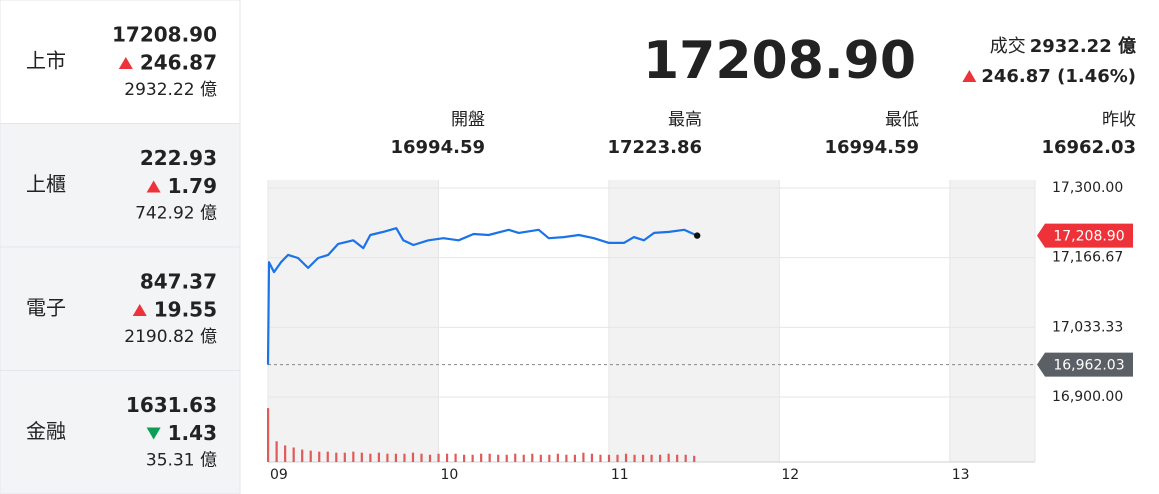 Image resolution: width=1159 pixels, height=494 pixels. Describe the element at coordinates (654, 147) in the screenshot. I see `stat-value: 17223.86` at that location.